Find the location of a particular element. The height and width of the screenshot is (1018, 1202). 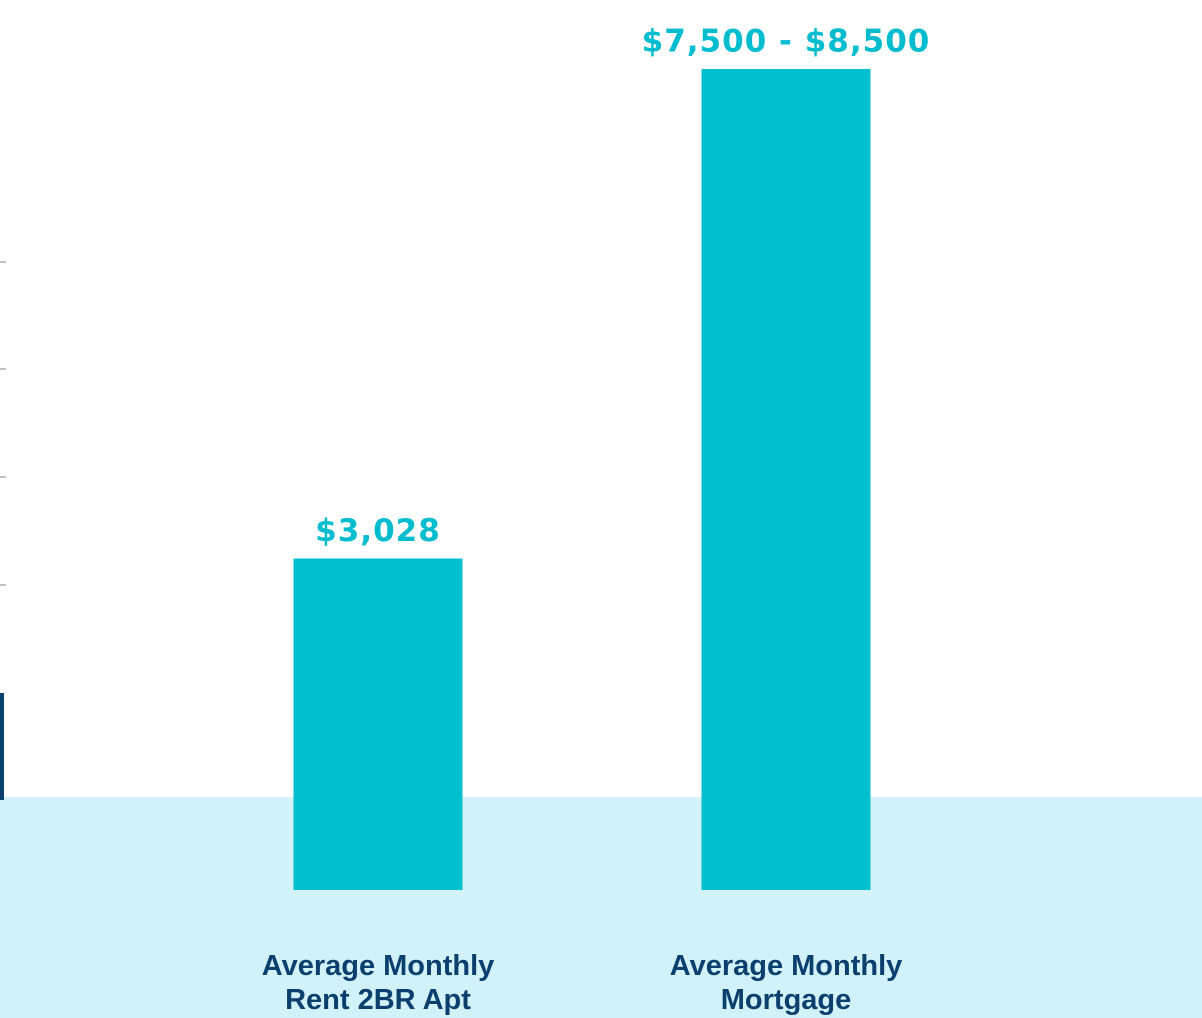

value-label: $7,500 - $8,500 is located at coordinates (786, 42).